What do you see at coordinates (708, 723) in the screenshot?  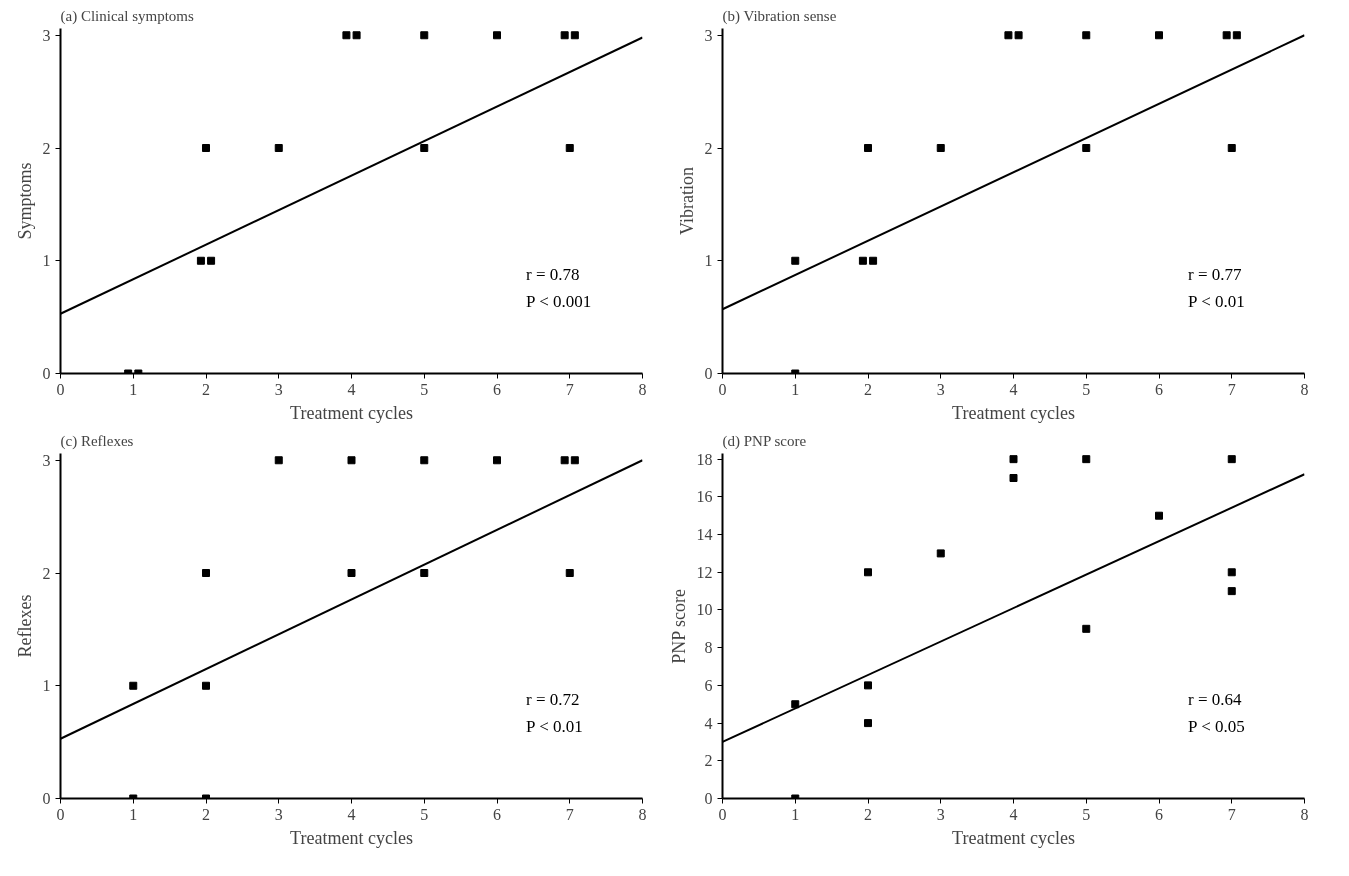 I see `y-tick-label: 4` at bounding box center [708, 723].